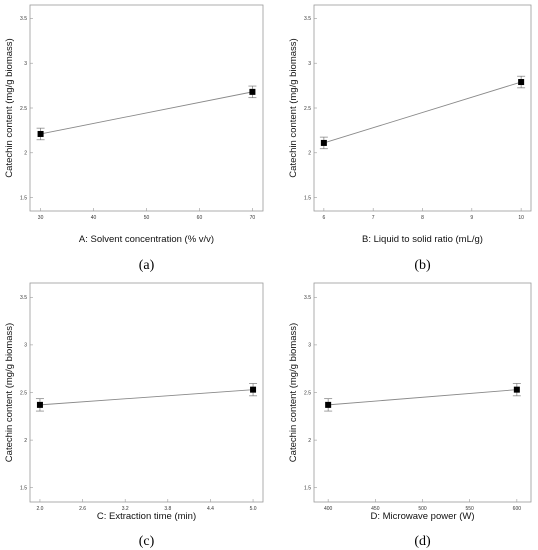  Describe the element at coordinates (125, 509) in the screenshot. I see `x-tick-label: 3.2` at that location.